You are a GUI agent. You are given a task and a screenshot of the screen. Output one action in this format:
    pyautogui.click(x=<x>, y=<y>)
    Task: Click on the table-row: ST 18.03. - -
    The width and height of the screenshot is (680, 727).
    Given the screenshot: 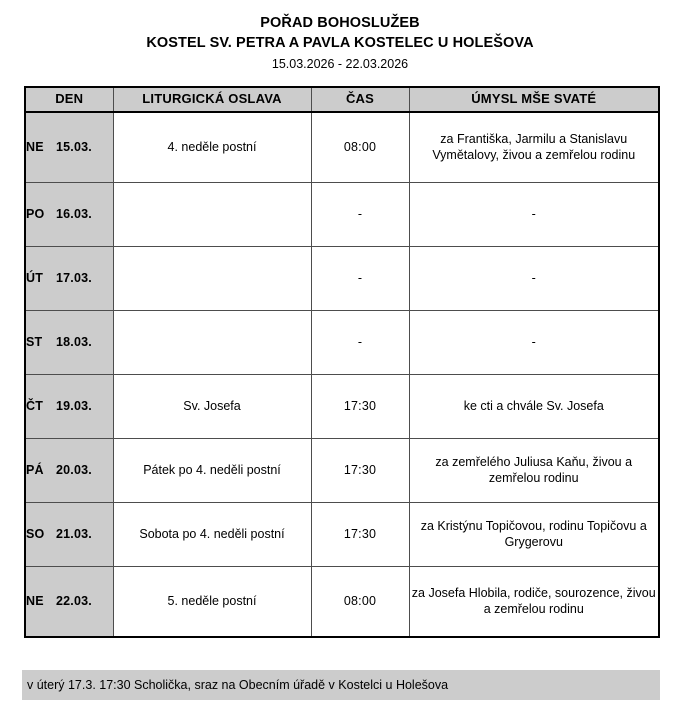 What is the action you would take?
    pyautogui.click(x=342, y=342)
    